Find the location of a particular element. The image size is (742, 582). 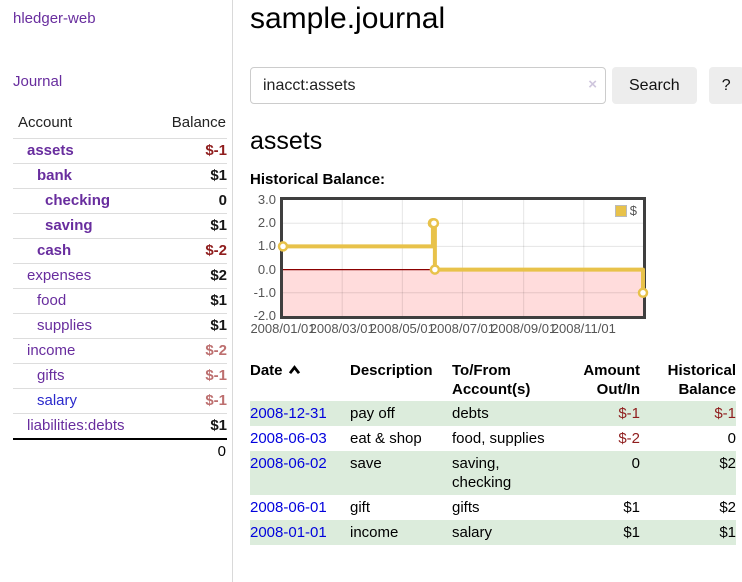

y-axis-label: 1.0 is located at coordinates (266, 246).